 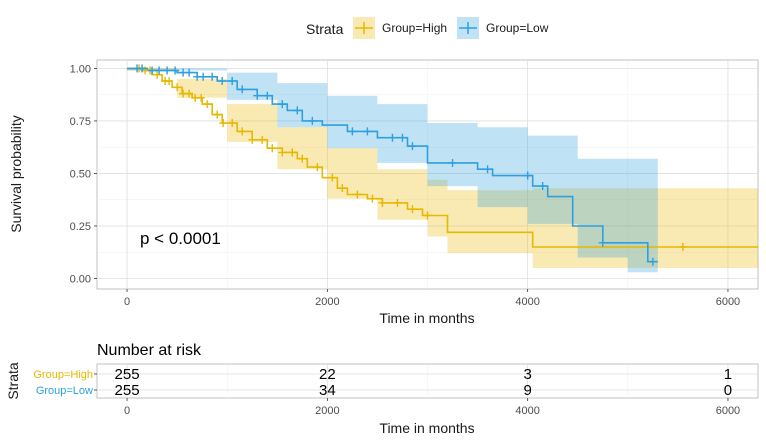 I want to click on legend-label-high: Group=High, so click(x=414, y=28).